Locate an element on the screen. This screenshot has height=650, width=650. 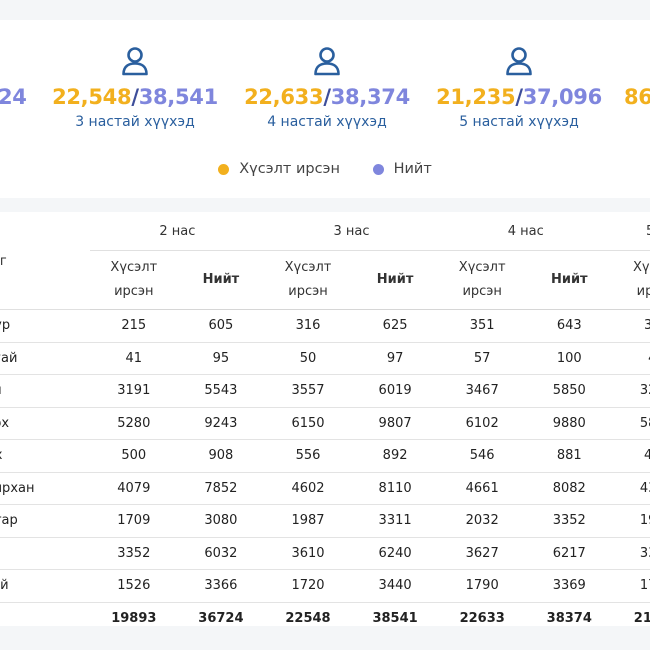
requested-value: 4661 is located at coordinates (482, 488).